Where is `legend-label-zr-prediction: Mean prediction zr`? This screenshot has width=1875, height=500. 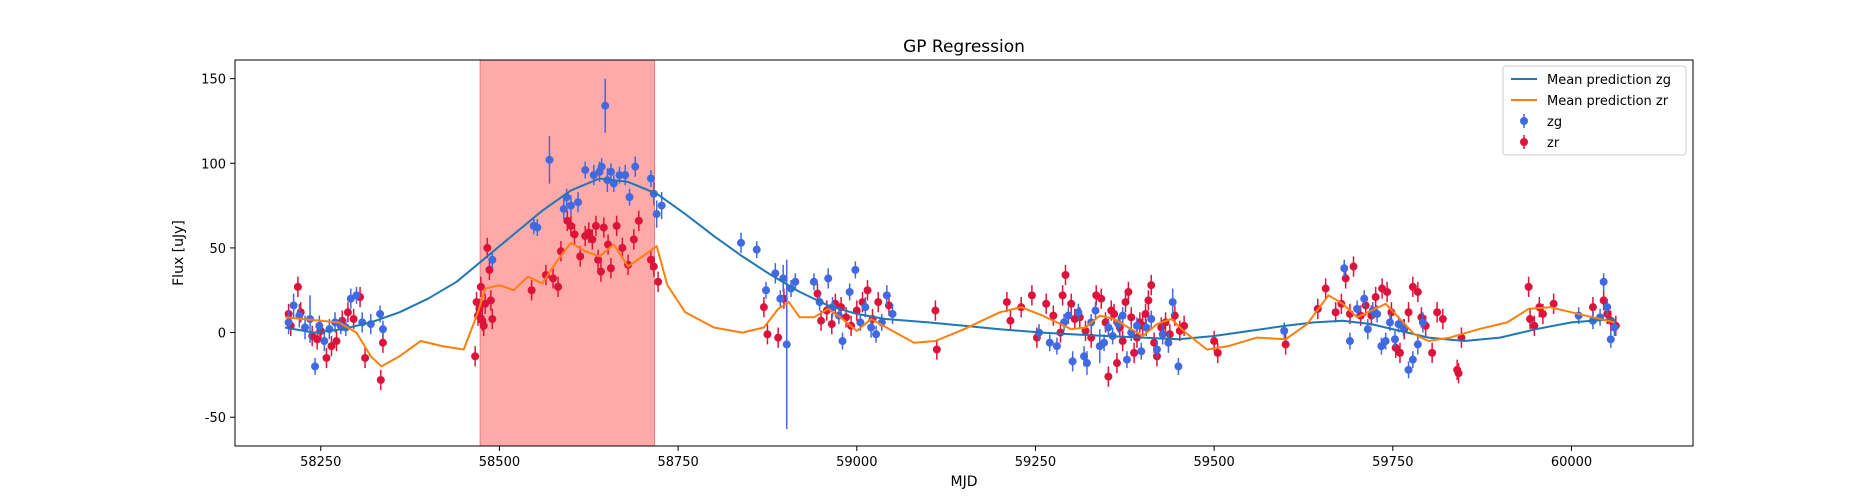
legend-label-zr-prediction: Mean prediction zr is located at coordinates (1608, 101).